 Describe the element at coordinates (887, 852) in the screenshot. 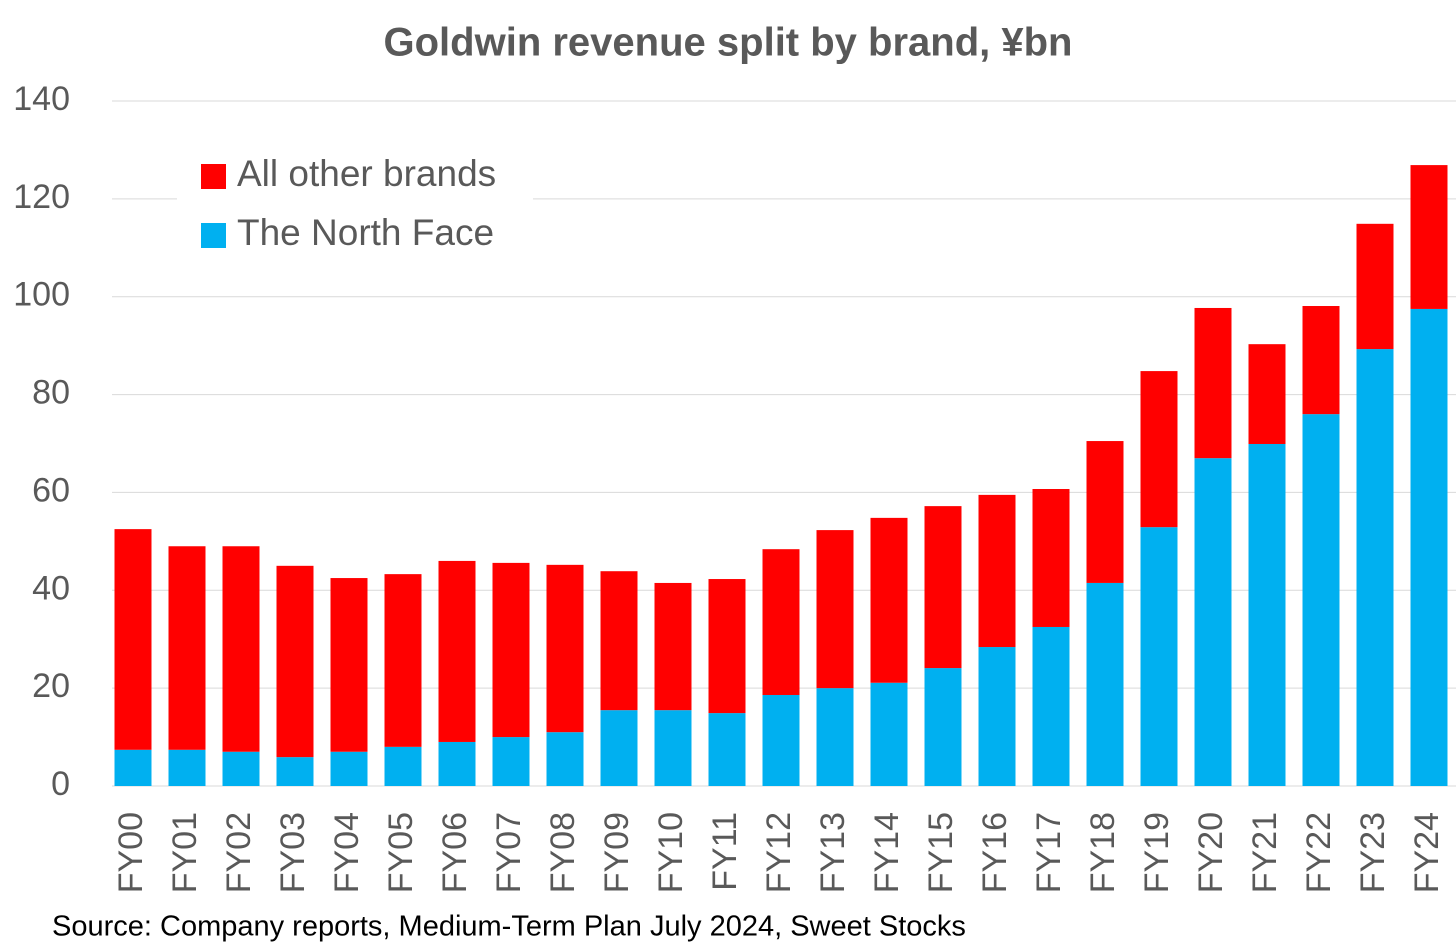

I see `x-tick-label: FY14` at that location.